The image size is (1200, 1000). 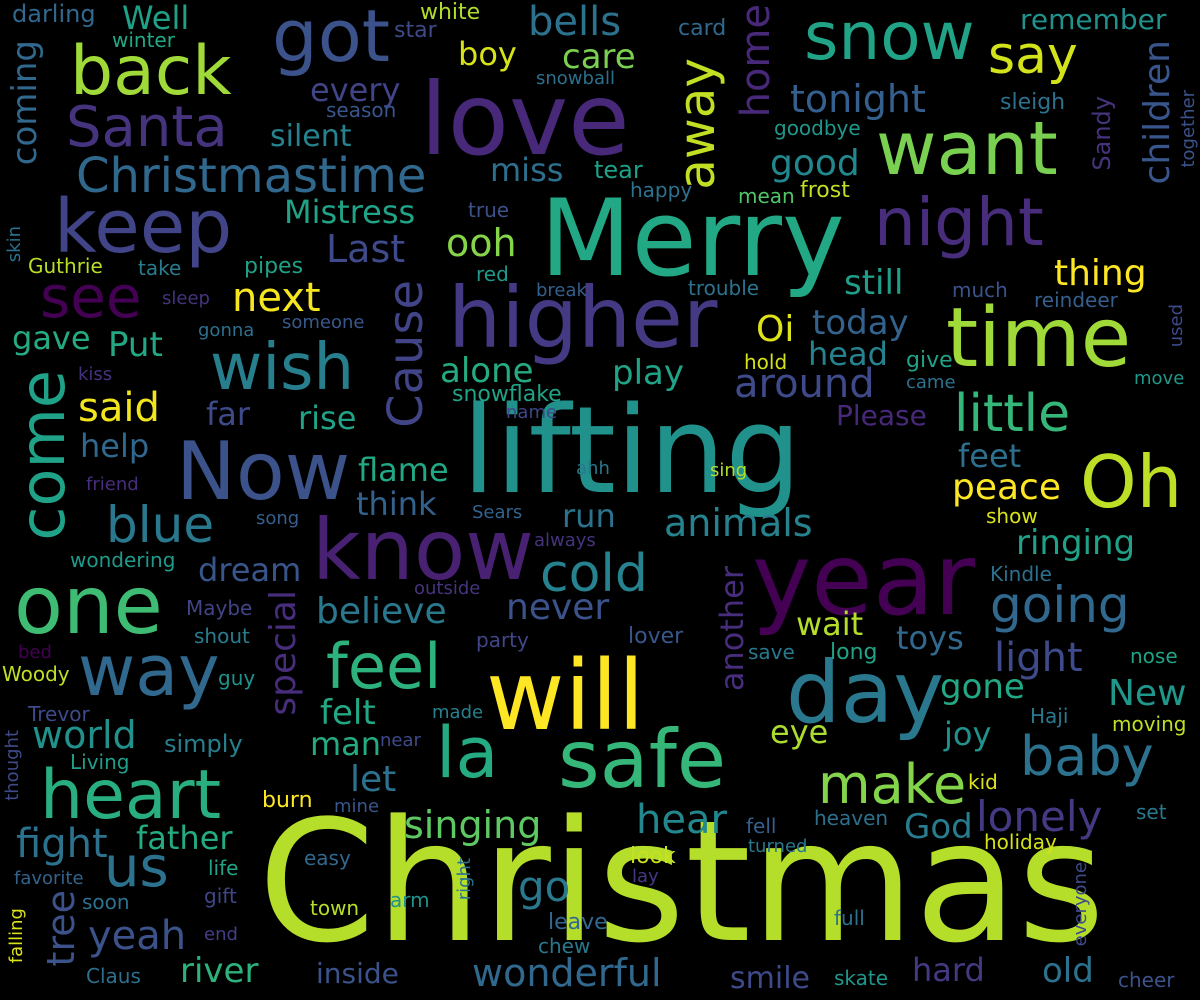 What do you see at coordinates (406, 354) in the screenshot?
I see `word: Cause` at bounding box center [406, 354].